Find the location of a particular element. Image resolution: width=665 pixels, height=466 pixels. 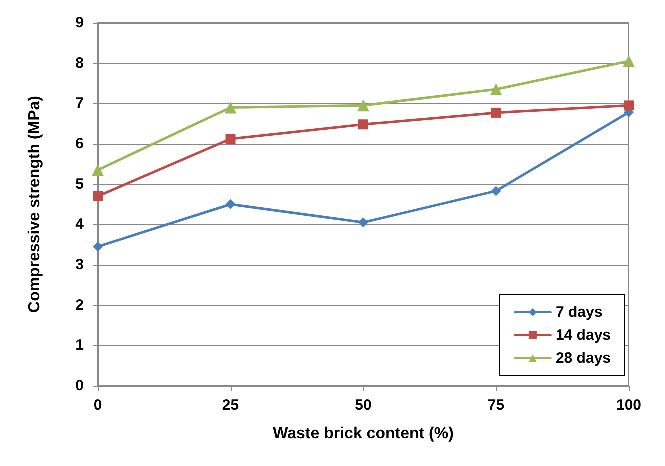

y-tick-label: 8 is located at coordinates (80, 63).